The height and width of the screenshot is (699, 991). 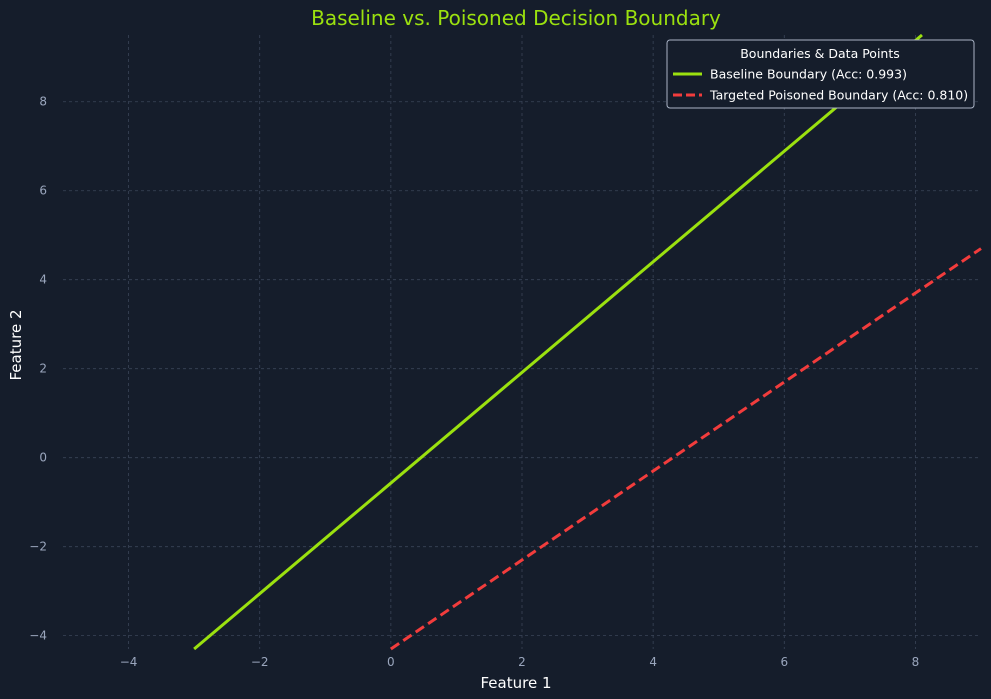 I want to click on x-tick-labels: −4 −2 0 2 4 6 8, so click(x=520, y=662).